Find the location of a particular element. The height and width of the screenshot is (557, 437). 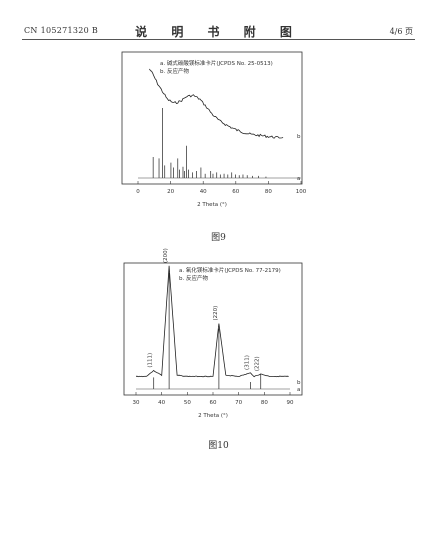

x-tick-label: 20 is located at coordinates (170, 192).